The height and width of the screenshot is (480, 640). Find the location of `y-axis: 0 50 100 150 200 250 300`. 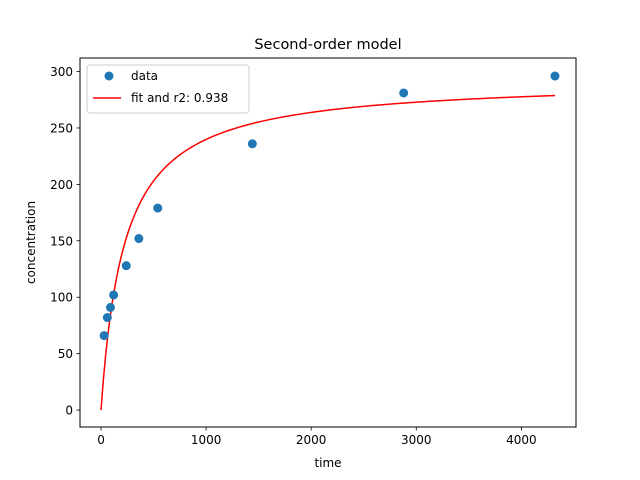

y-axis: 0 50 100 150 200 250 300 is located at coordinates (65, 241).